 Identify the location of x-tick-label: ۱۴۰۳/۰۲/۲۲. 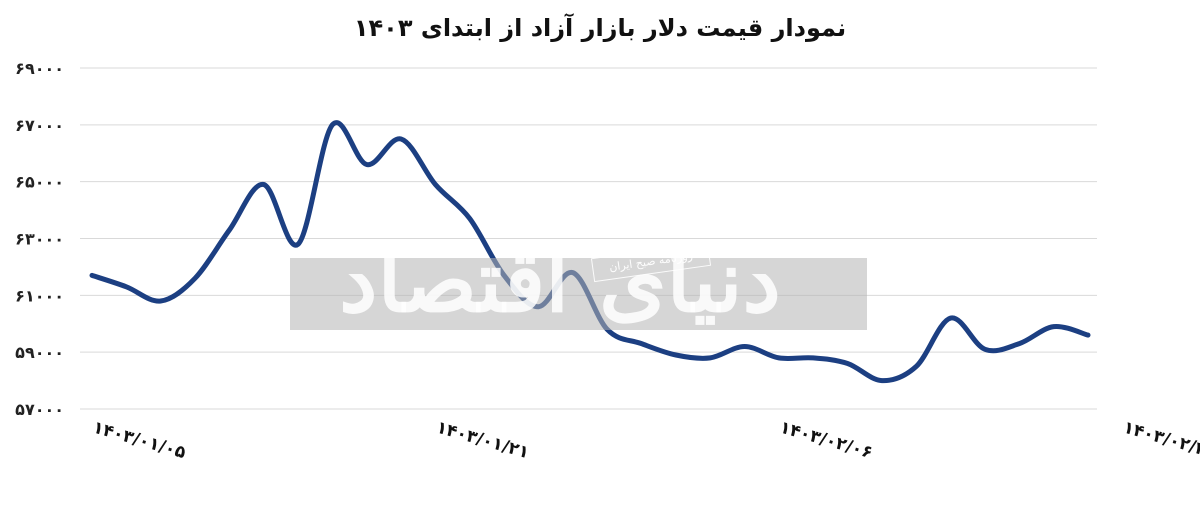
(1160, 441).